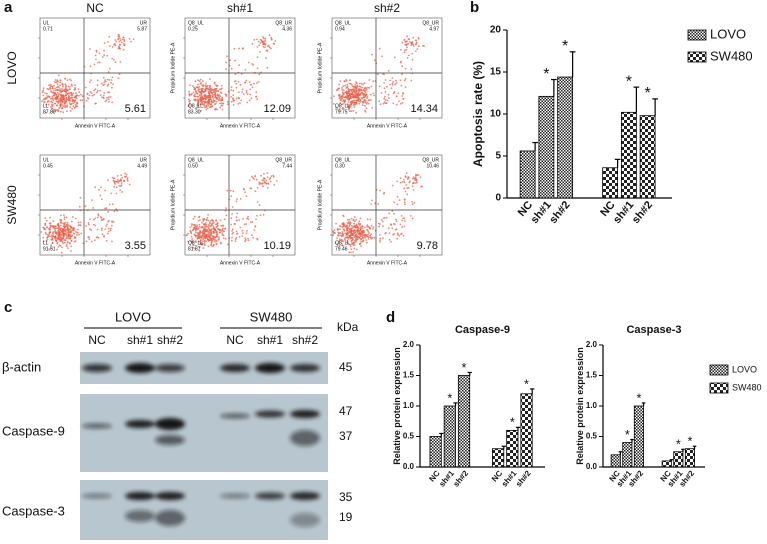  Describe the element at coordinates (97, 368) in the screenshot. I see `band` at that location.